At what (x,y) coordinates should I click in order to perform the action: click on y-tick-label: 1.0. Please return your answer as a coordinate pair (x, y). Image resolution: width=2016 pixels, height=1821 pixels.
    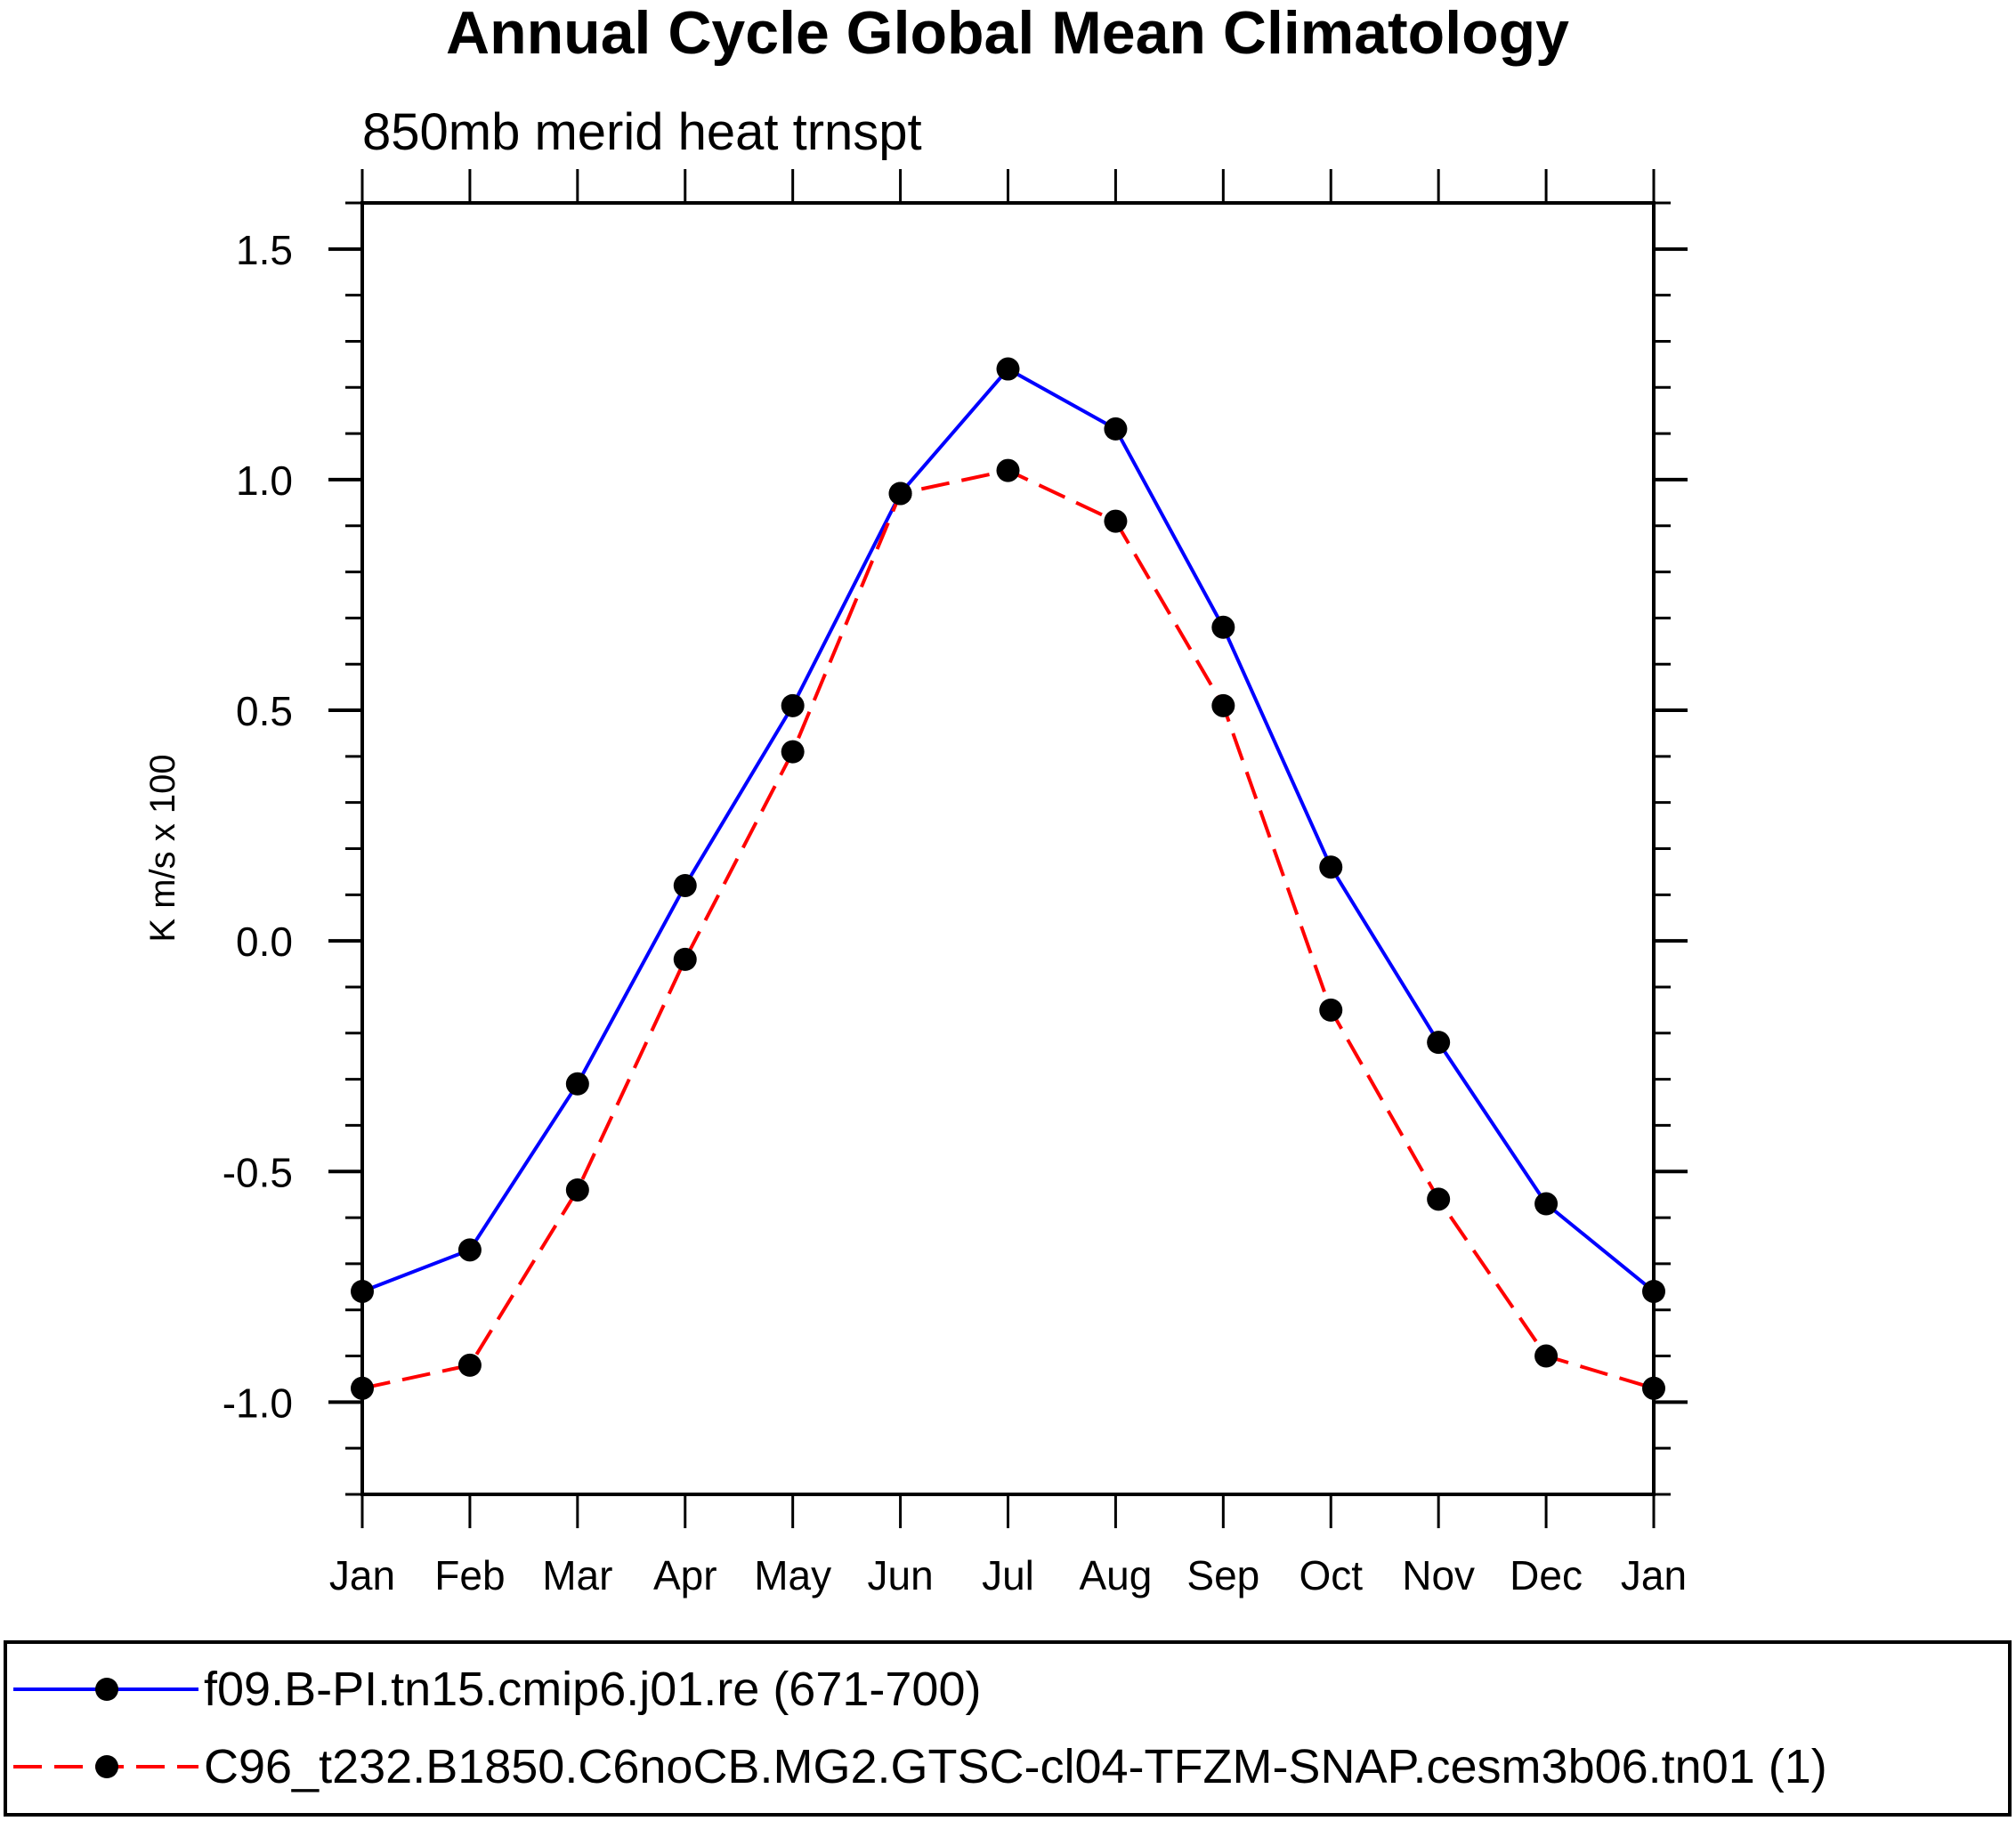
    Looking at the image, I should click on (264, 481).